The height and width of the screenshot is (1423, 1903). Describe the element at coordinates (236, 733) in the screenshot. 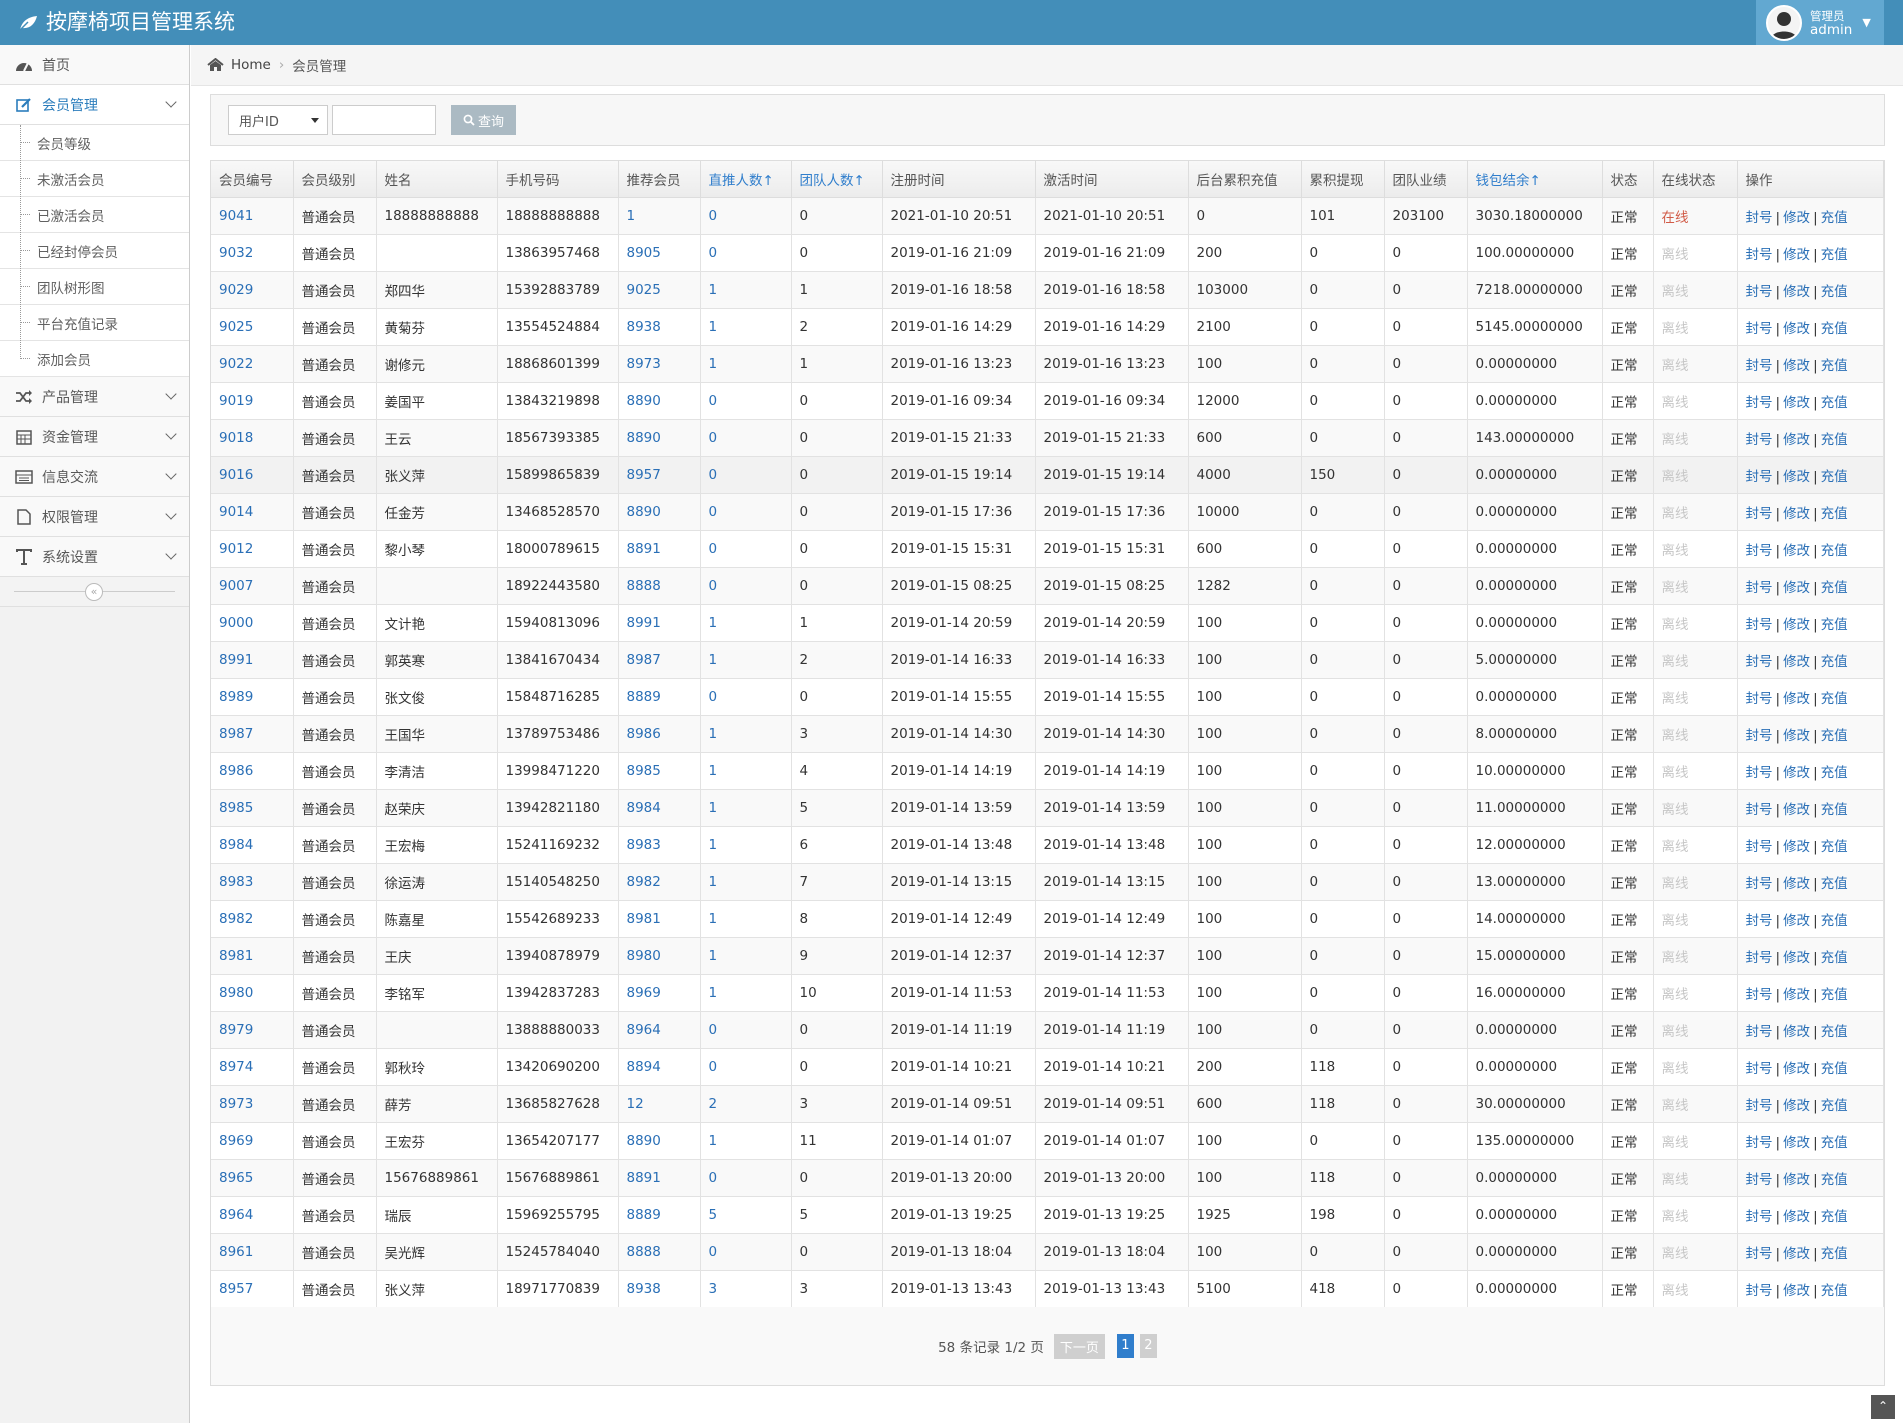

I see `member-id-link: 8987` at that location.